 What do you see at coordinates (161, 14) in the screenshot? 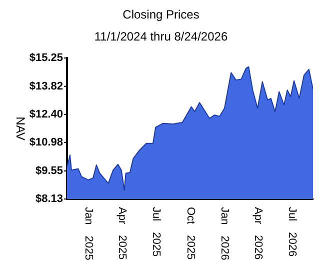
I see `chart-title: Closing Prices` at bounding box center [161, 14].